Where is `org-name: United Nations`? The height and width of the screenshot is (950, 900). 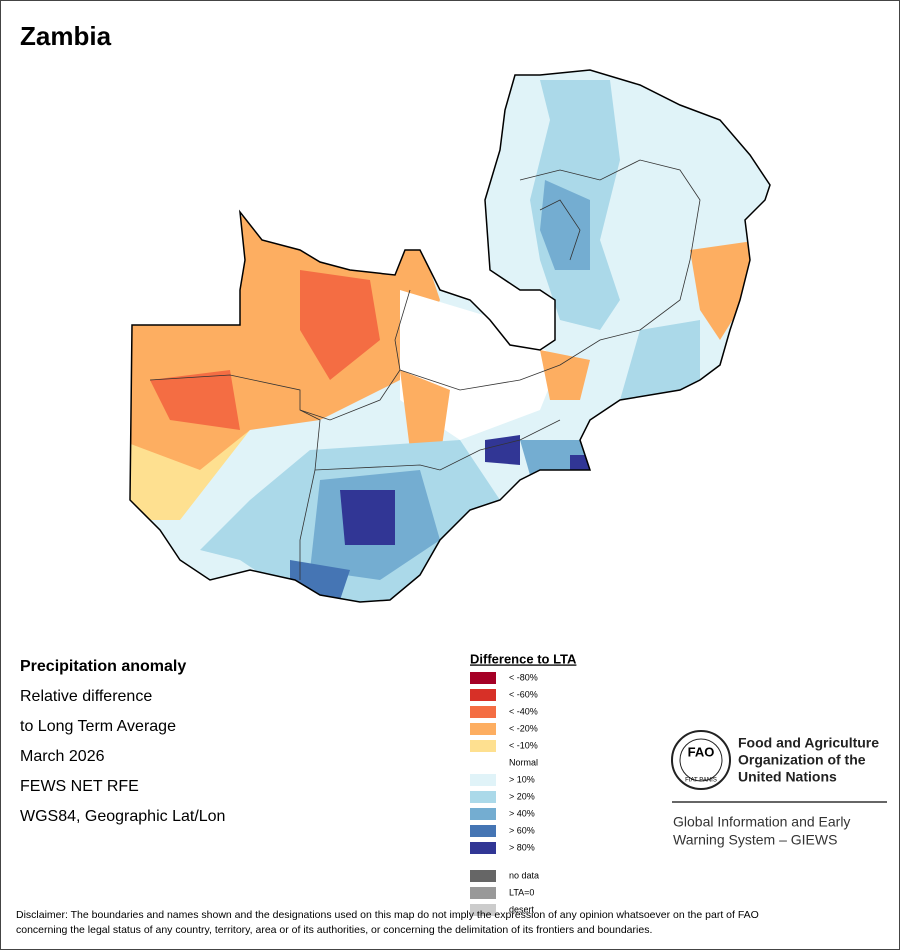
org-name: United Nations is located at coordinates (787, 777).